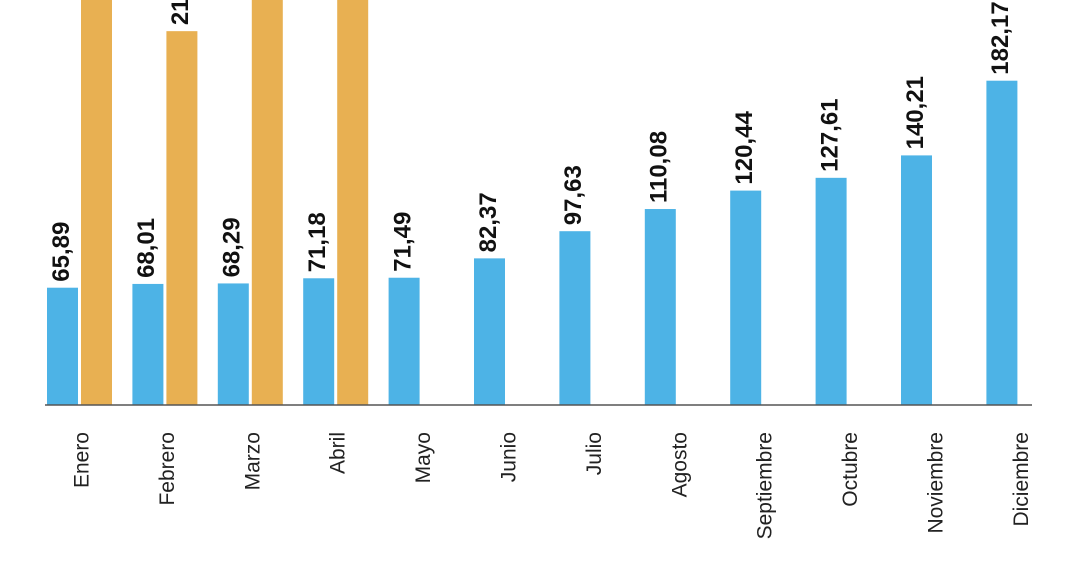 The height and width of the screenshot is (567, 1080). I want to click on x-tick-label: Diciembre, so click(1021, 479).